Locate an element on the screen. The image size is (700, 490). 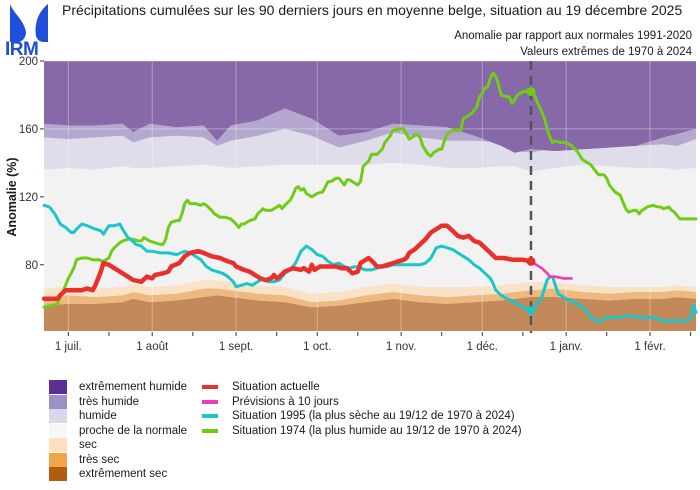
logo-text: IRM is located at coordinates (22, 49).